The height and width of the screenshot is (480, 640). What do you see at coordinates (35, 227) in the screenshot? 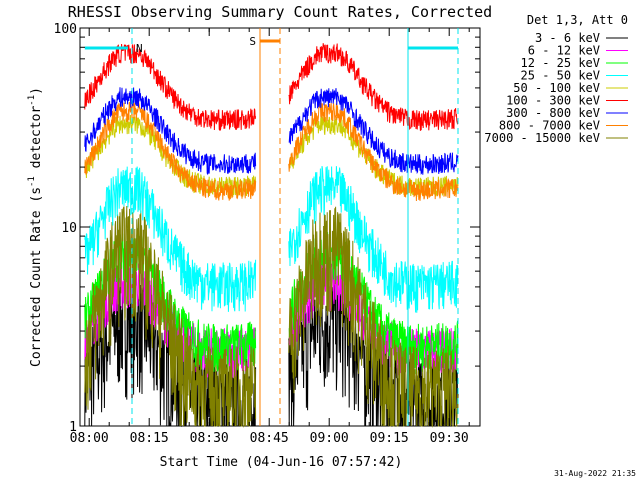
I see `y-axis-label: Corrected Count Rate (s-1 detector-1)` at bounding box center [35, 227].